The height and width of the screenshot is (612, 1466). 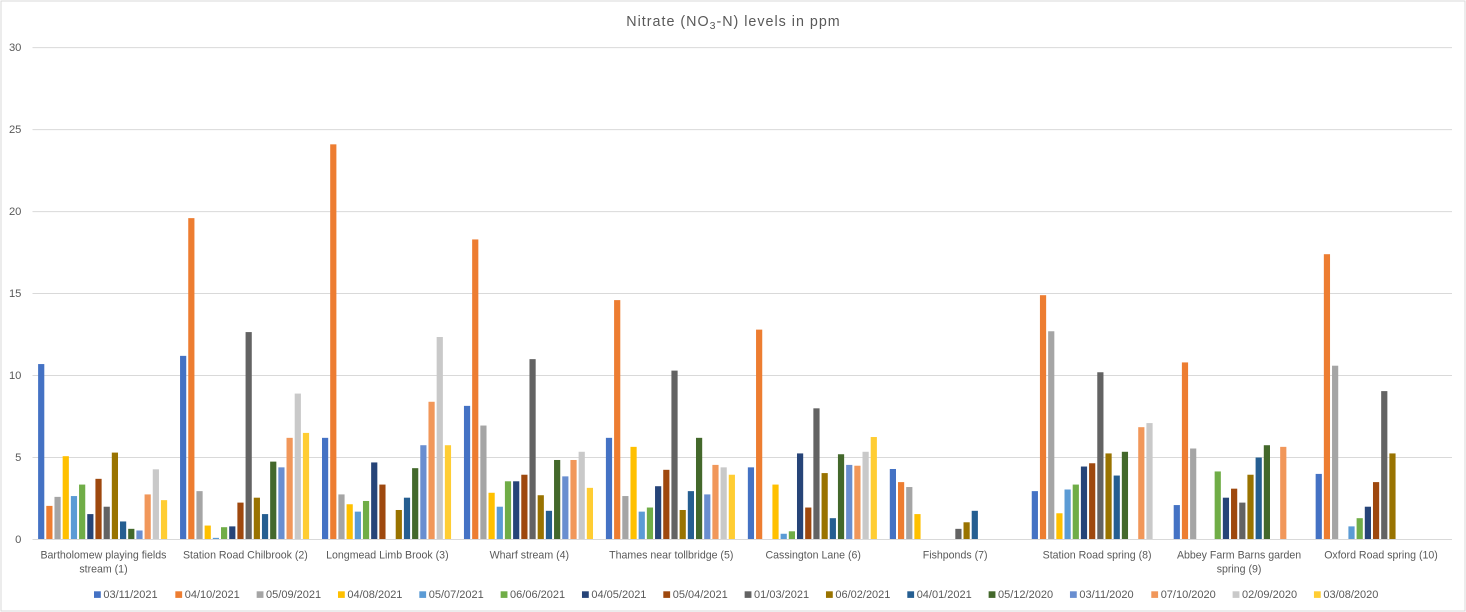 I want to click on svg-text: 02/09/2020, so click(x=1269, y=595).